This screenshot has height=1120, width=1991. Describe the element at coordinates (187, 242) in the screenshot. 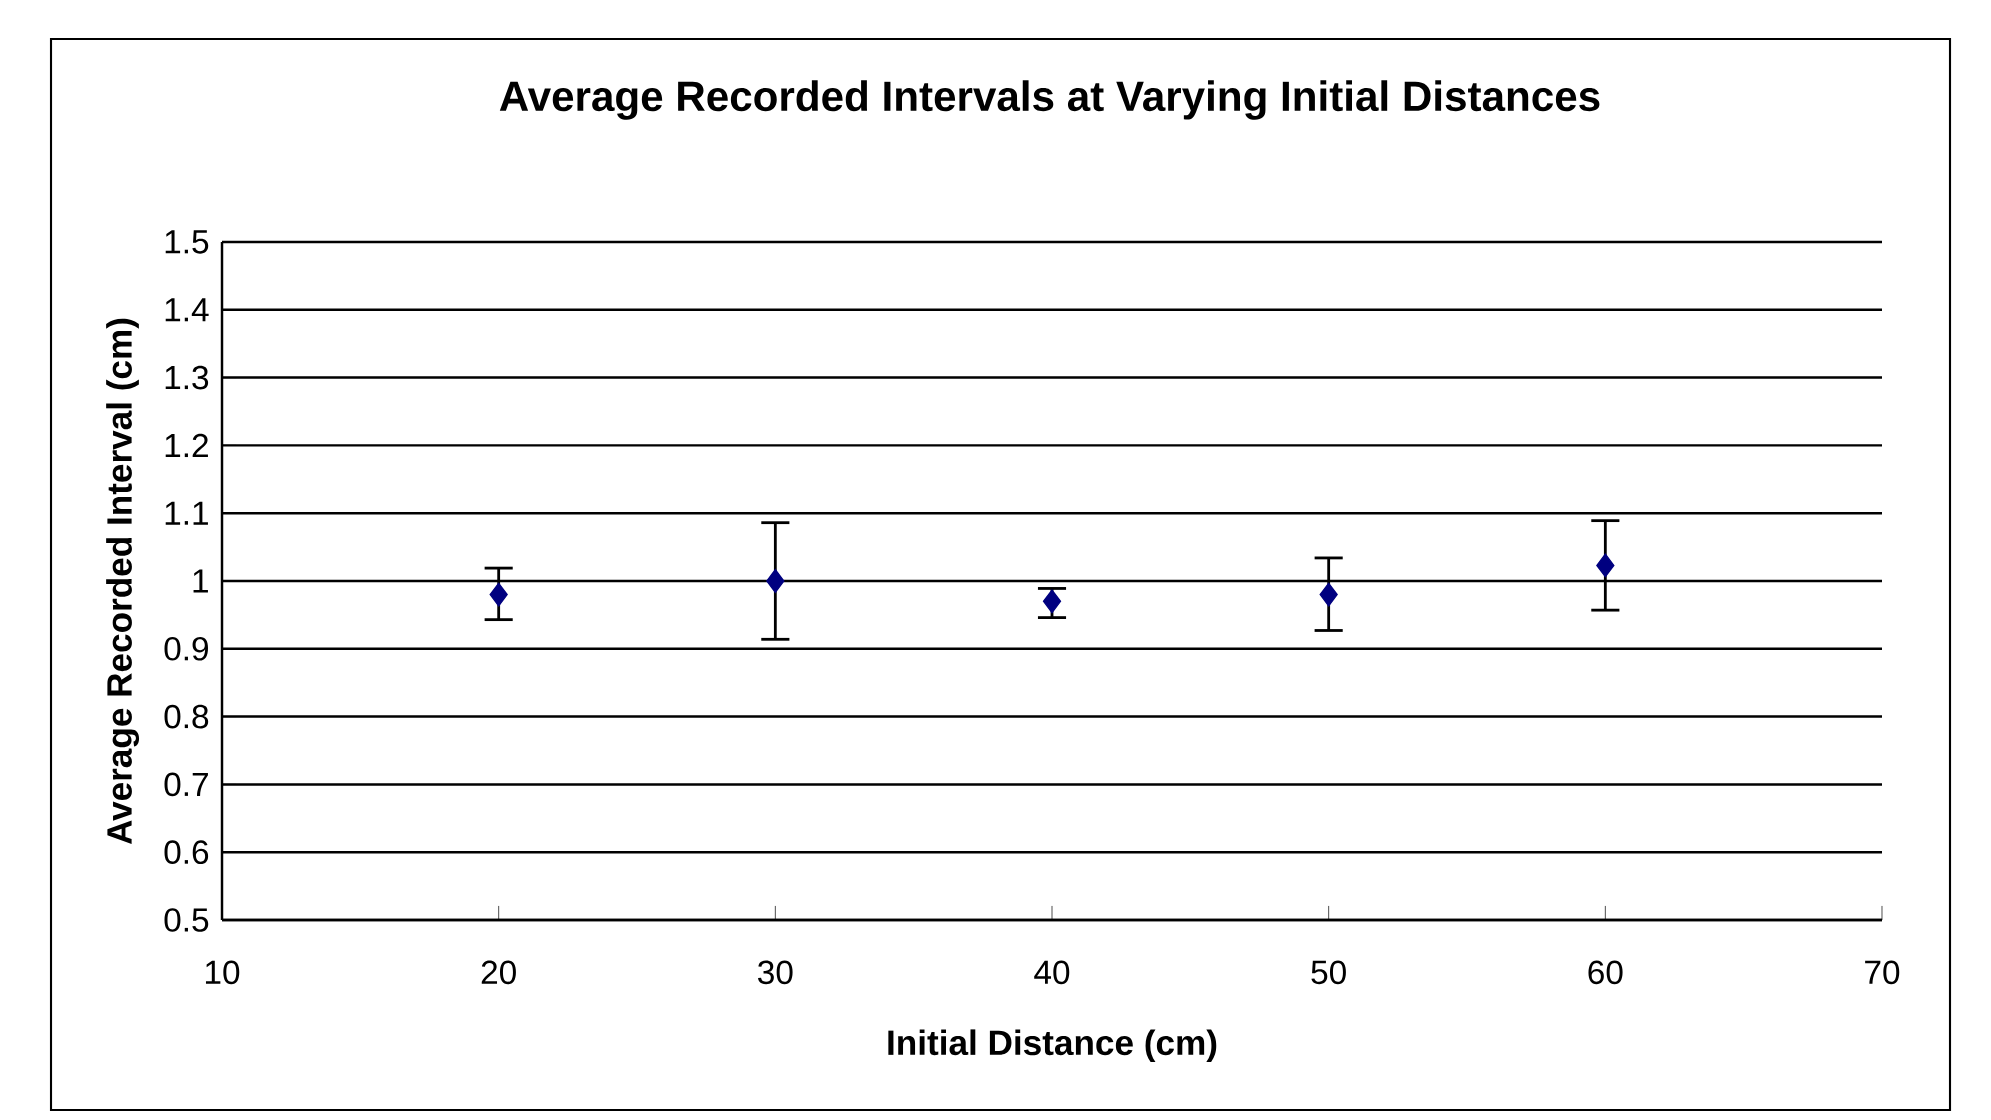

I see `y-tick-label: 1.5` at that location.